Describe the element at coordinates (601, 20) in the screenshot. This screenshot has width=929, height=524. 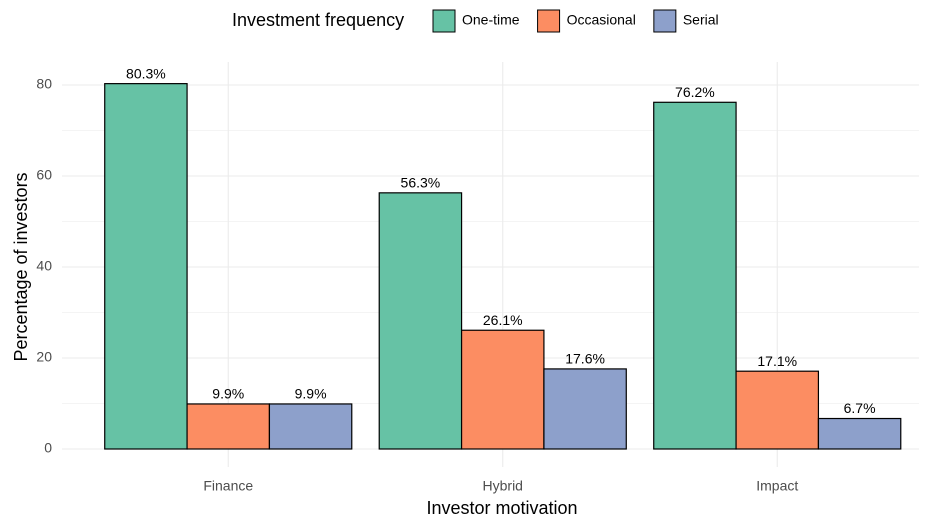
I see `legend-label: Occasional` at that location.